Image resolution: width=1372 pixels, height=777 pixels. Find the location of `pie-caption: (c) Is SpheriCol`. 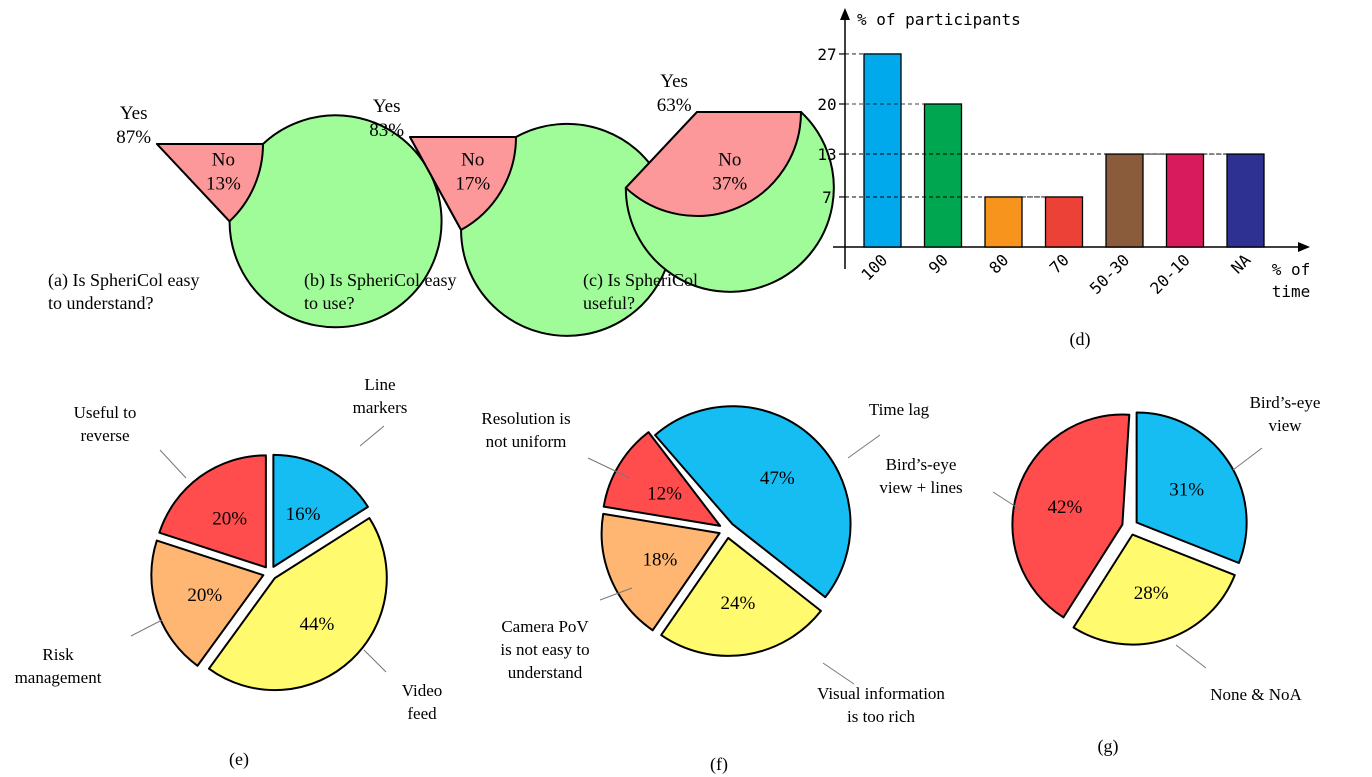

pie-caption: (c) Is SpheriCol is located at coordinates (640, 280).